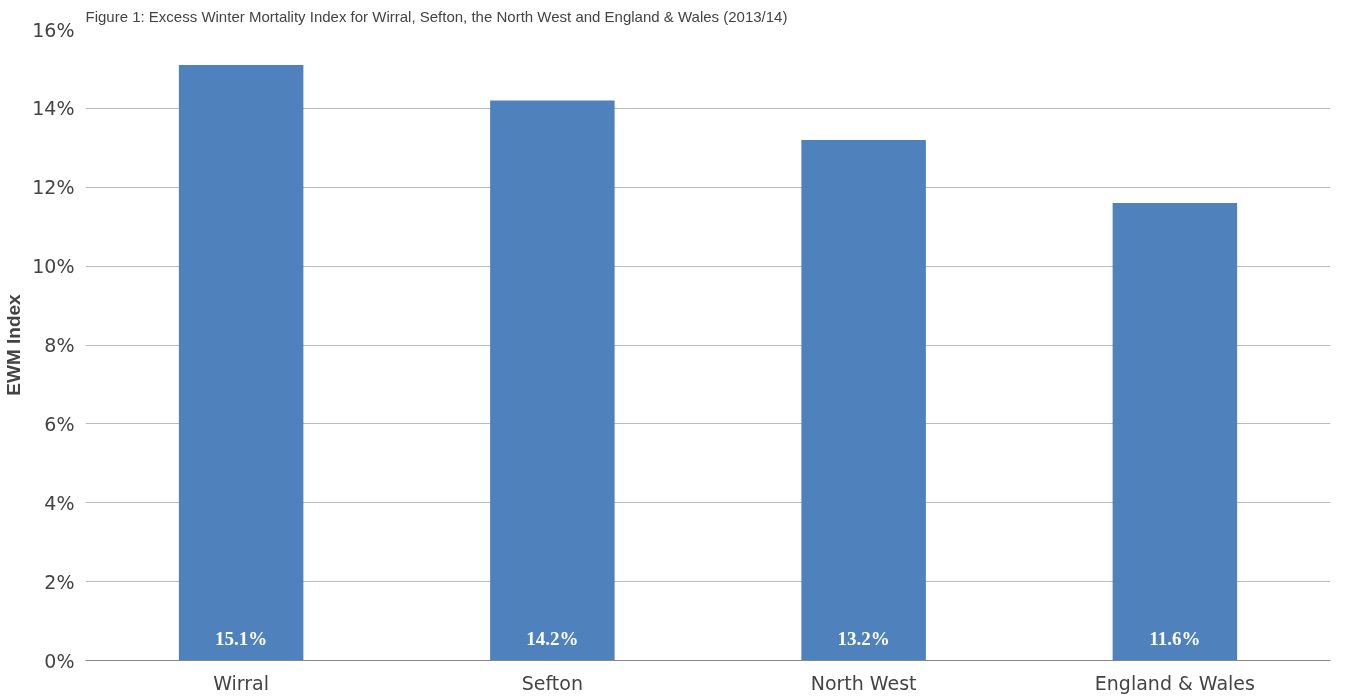 The image size is (1349, 700). I want to click on data-label: 15.1%, so click(241, 638).